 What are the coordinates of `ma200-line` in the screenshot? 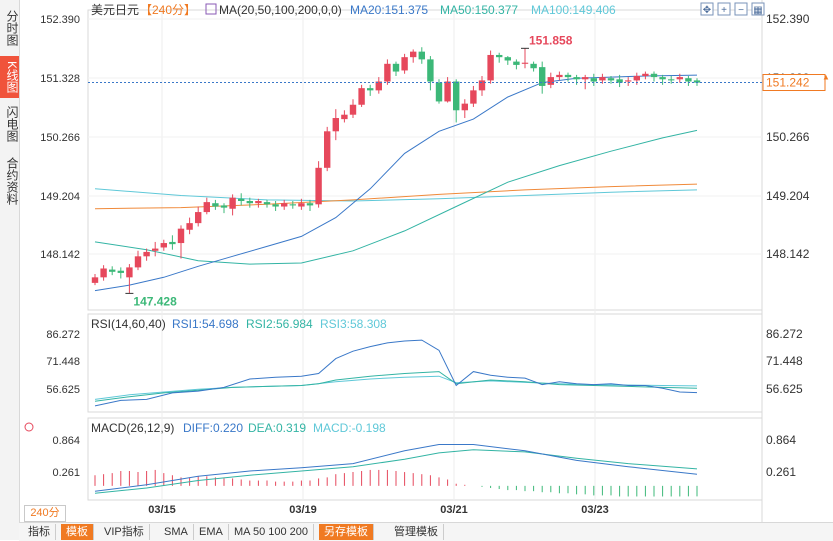 It's located at (396, 195).